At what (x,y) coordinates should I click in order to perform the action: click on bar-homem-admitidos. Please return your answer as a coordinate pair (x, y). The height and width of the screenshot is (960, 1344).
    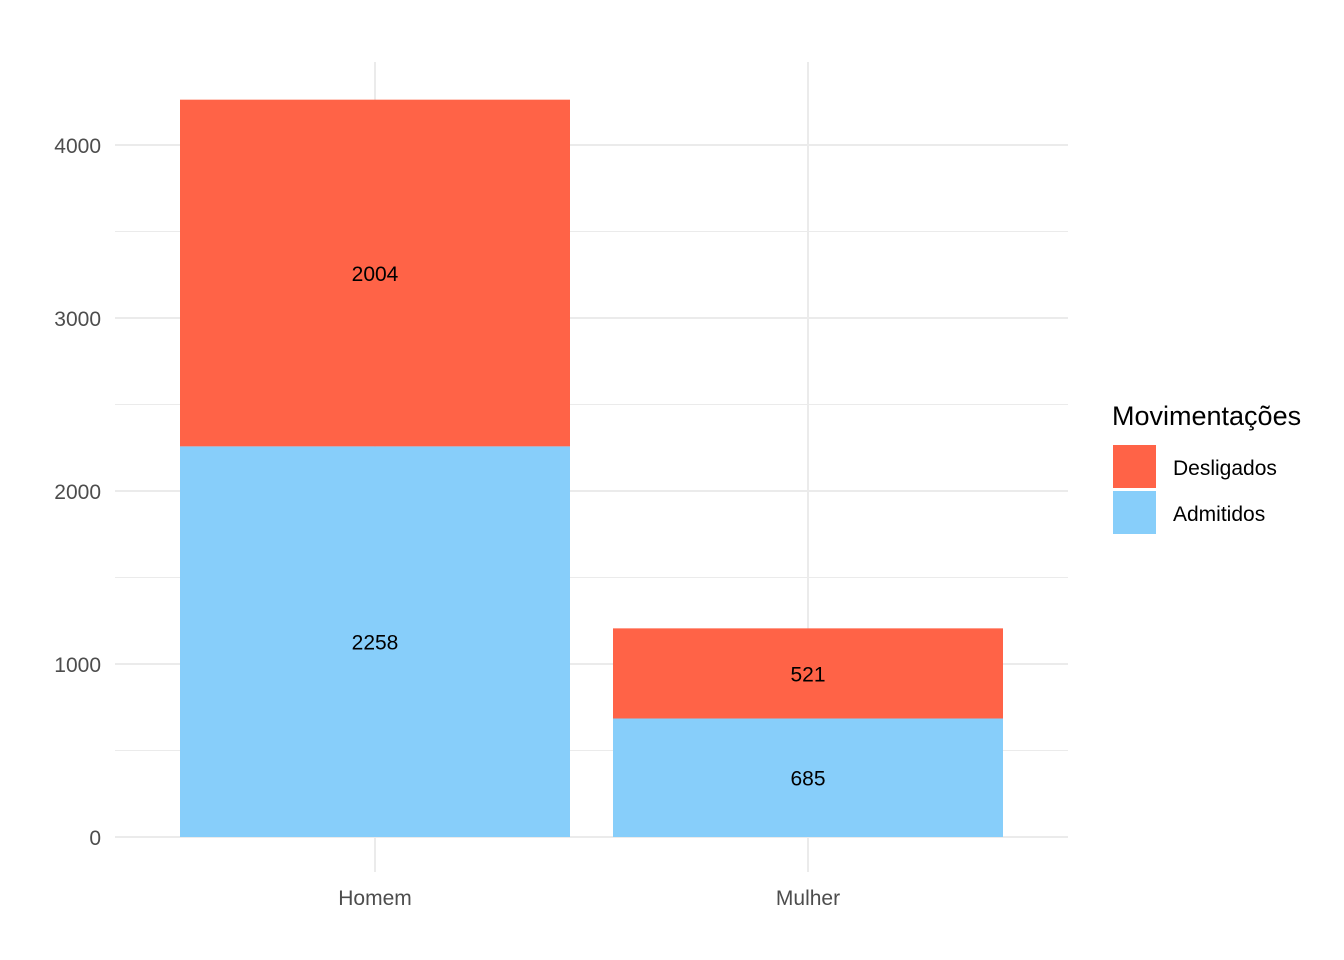
    Looking at the image, I should click on (375, 641).